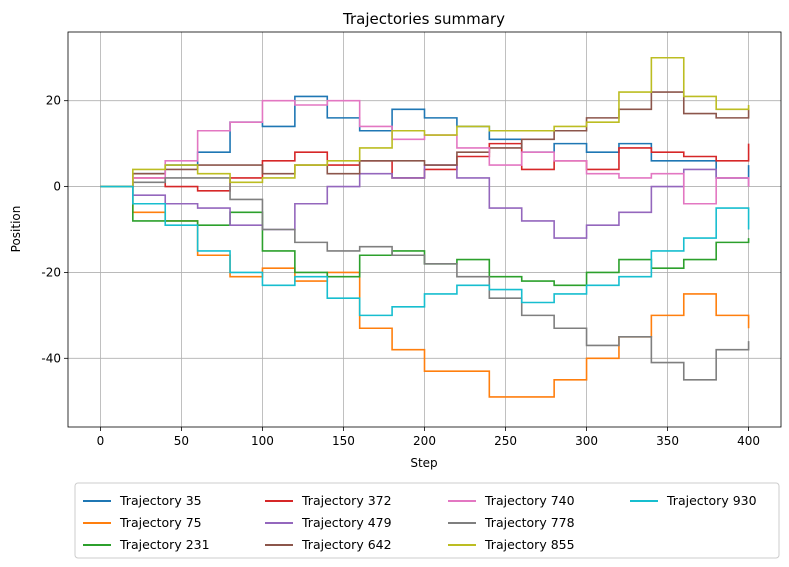 This screenshot has height=567, width=789. I want to click on chart-title: Trajectories summary, so click(423, 19).